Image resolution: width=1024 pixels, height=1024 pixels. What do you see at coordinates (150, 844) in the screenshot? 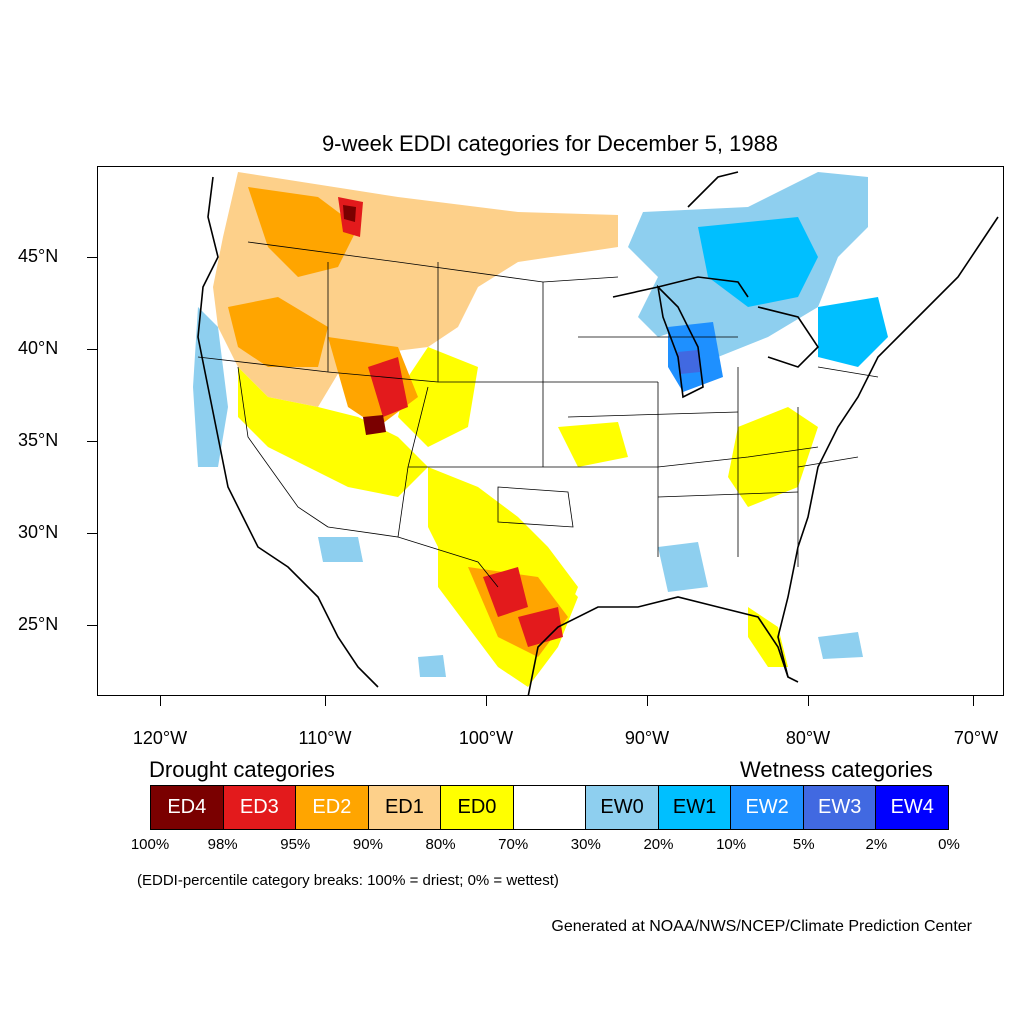
I see `percent-break-label: 100%` at bounding box center [150, 844].